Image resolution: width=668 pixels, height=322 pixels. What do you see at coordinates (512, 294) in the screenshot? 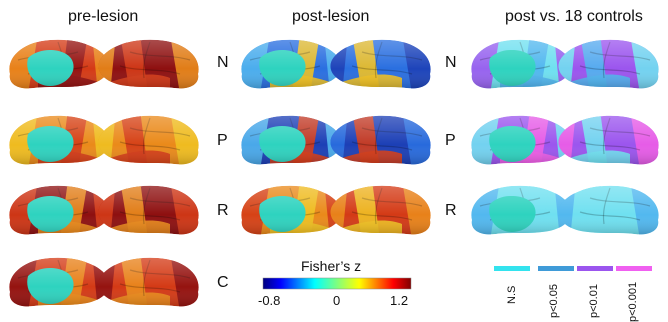
I see `legend-label-ns: N.S` at bounding box center [512, 294].